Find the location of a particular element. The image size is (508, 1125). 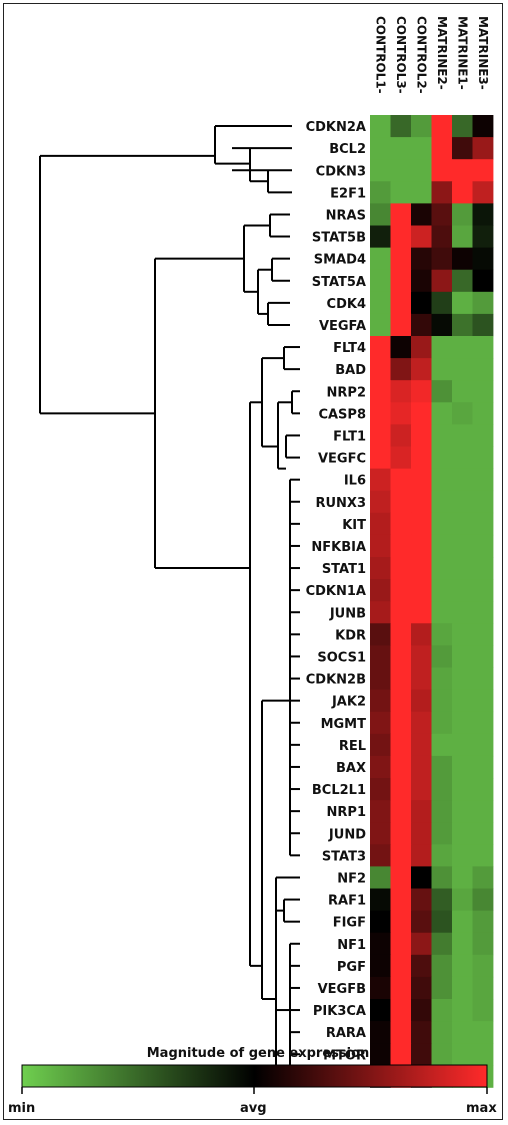

row-label: MGMT is located at coordinates (344, 724).